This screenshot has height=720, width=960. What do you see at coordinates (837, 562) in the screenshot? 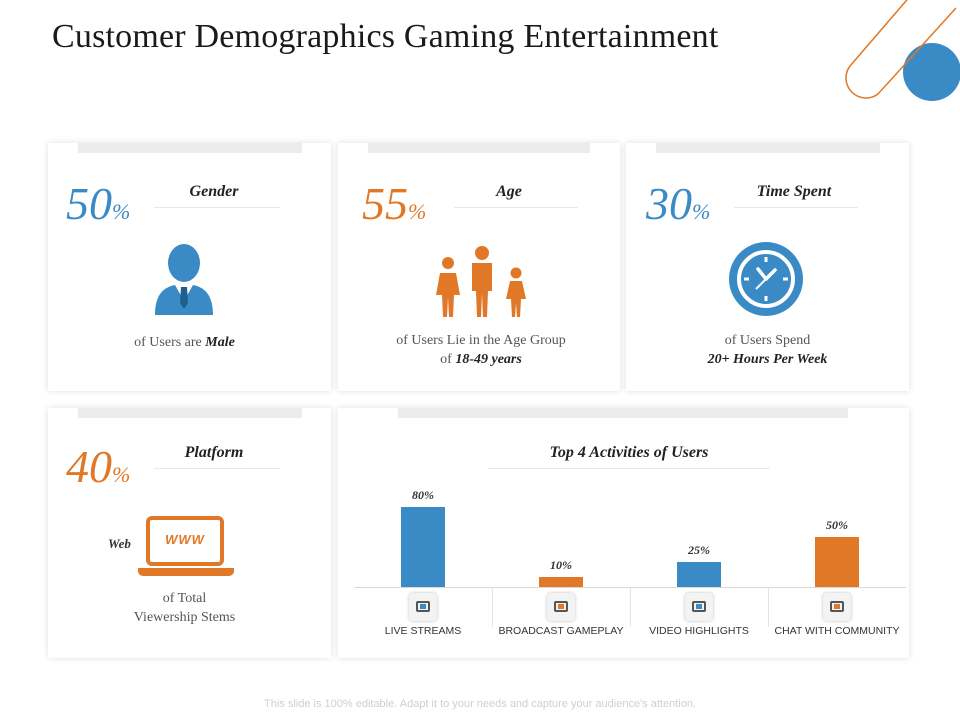
I see `bar-chat-with-community` at bounding box center [837, 562].